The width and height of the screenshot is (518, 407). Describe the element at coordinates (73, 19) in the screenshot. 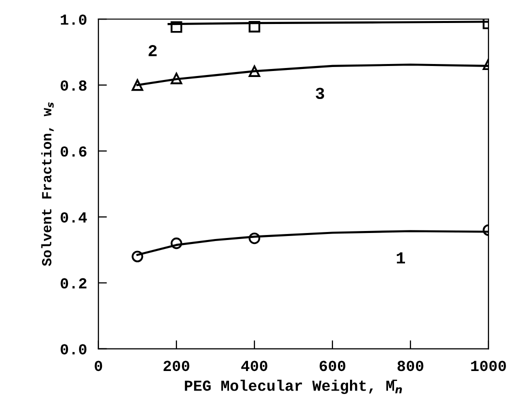

I see `y-tick-label: 1.0` at that location.